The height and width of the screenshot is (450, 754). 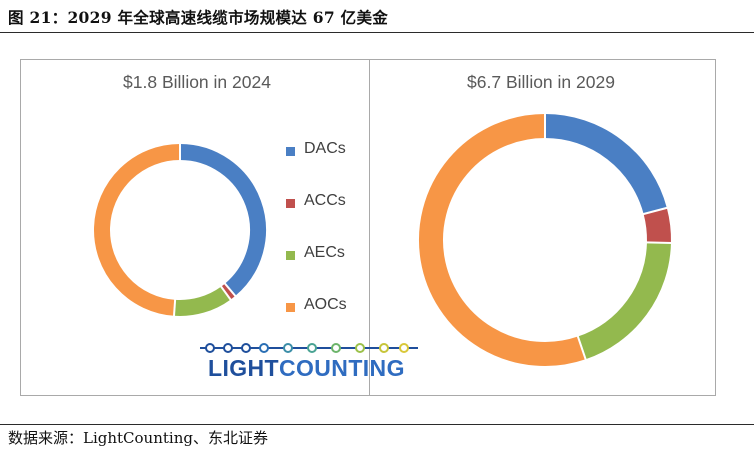 I want to click on legend-item-dacs: DACs, so click(x=325, y=166).